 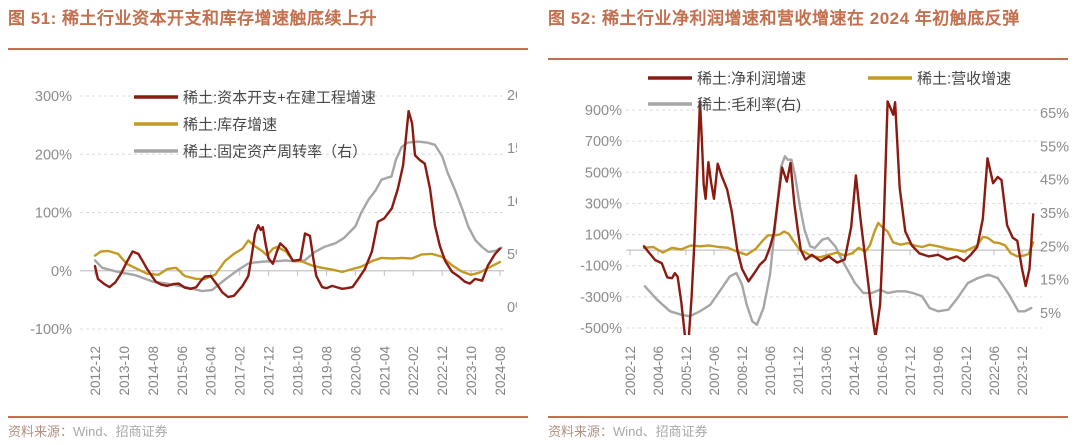 I want to click on figure-52-source: 资料来源：Wind、招商证券, so click(x=628, y=430).